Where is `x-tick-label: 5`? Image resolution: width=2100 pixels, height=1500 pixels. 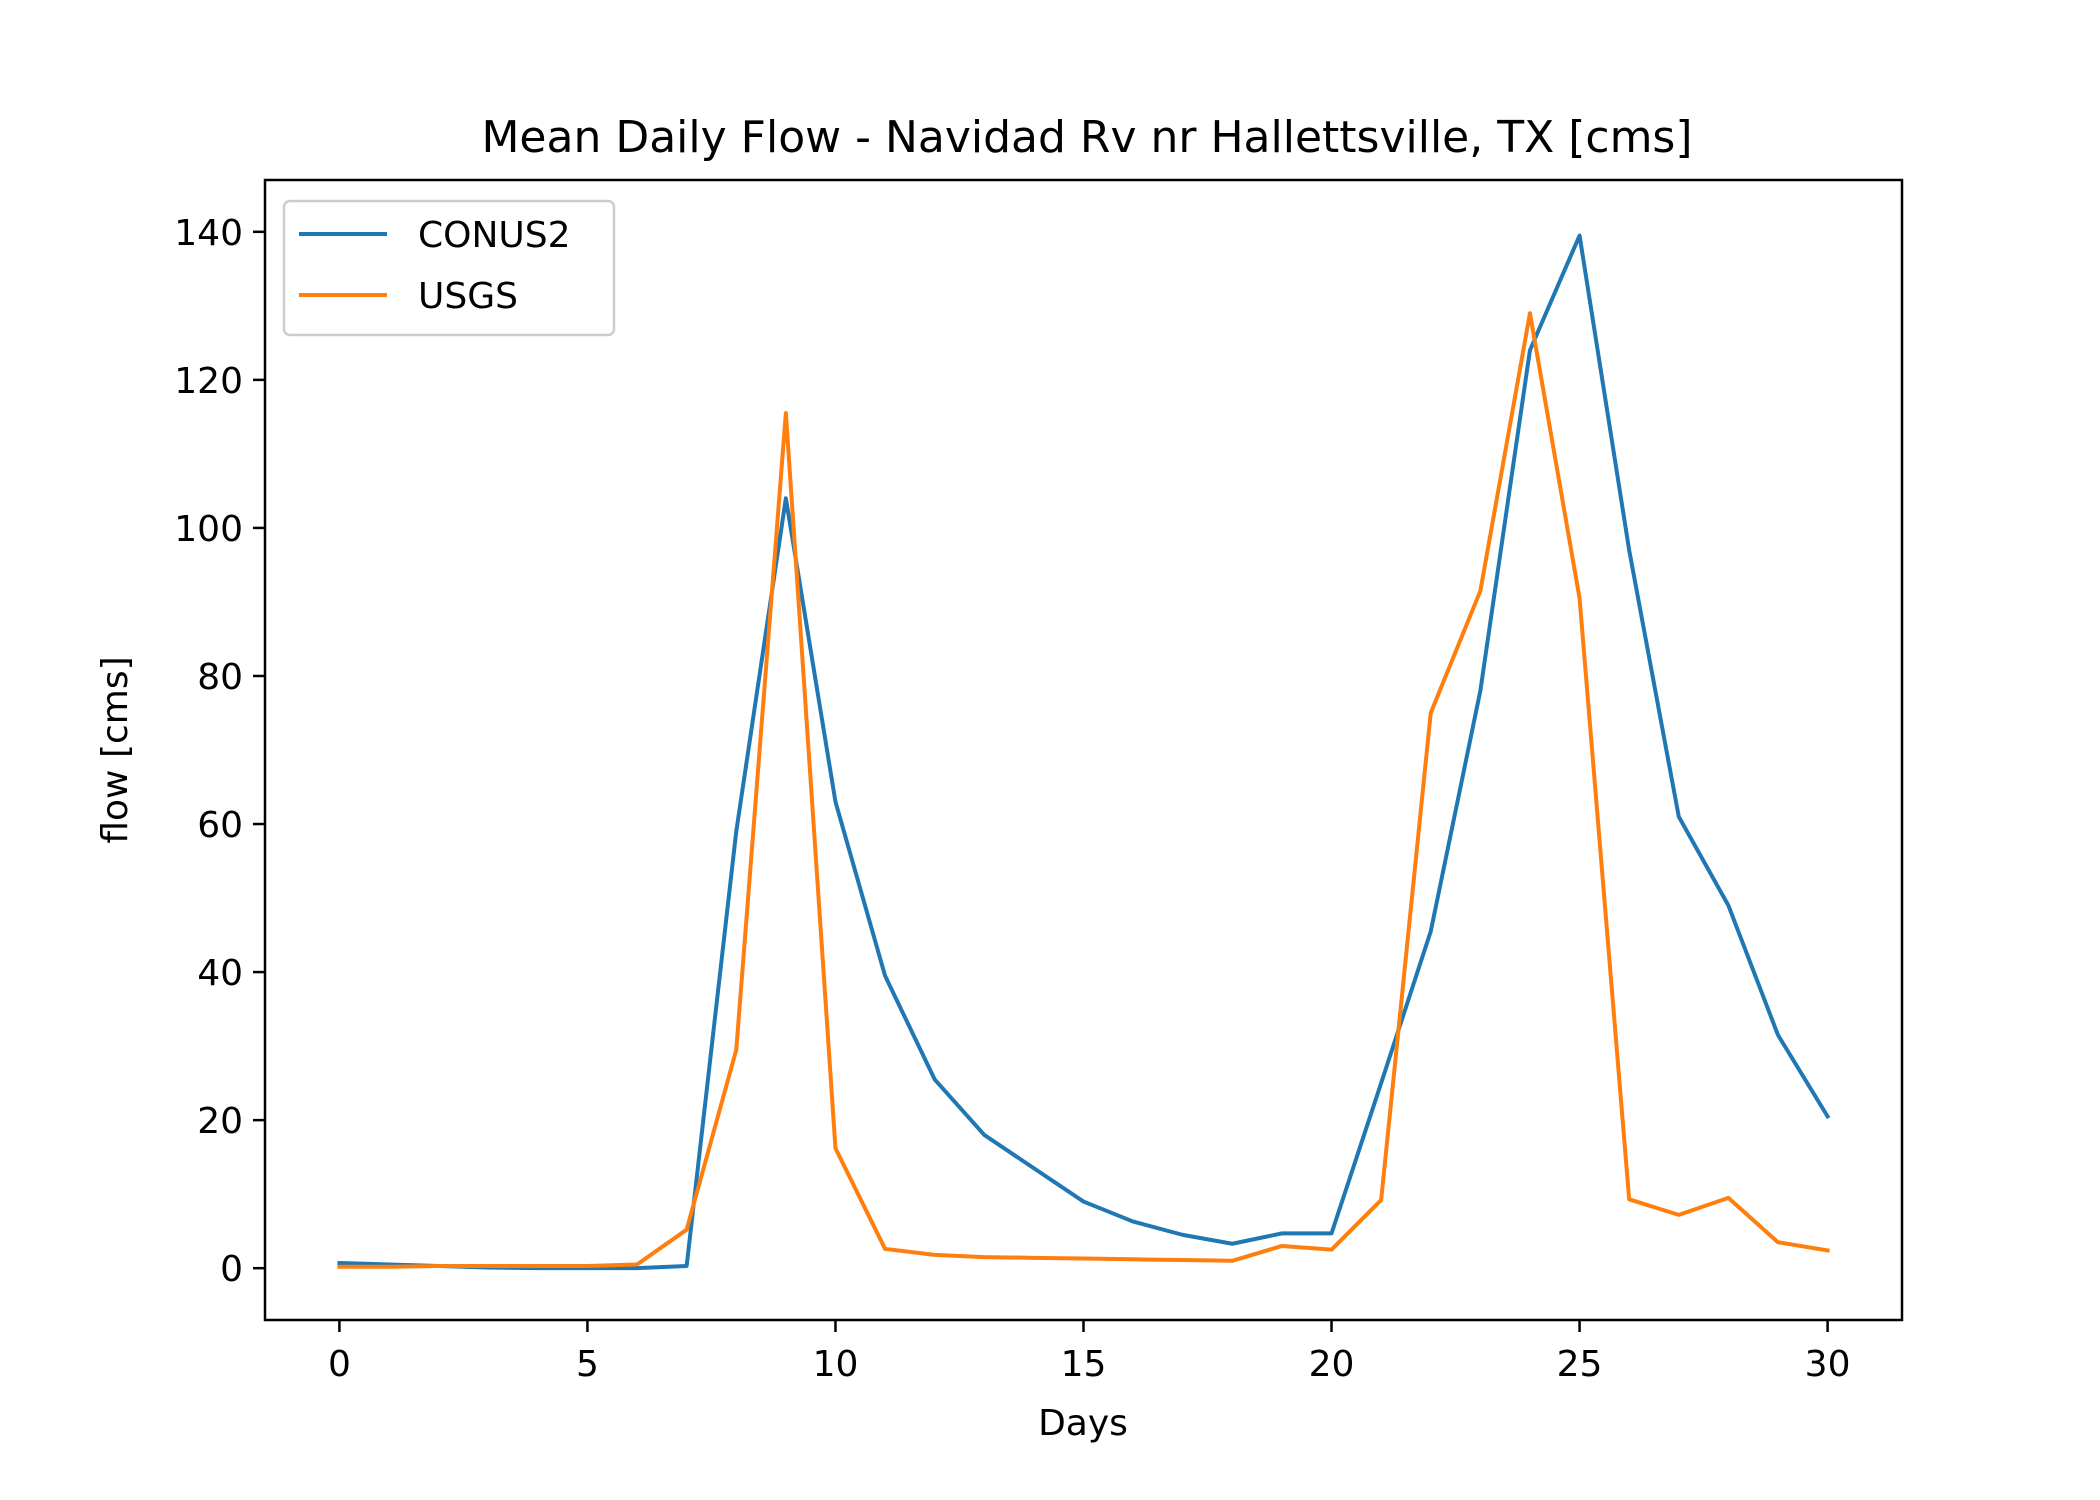
x-tick-label: 5 is located at coordinates (587, 1364).